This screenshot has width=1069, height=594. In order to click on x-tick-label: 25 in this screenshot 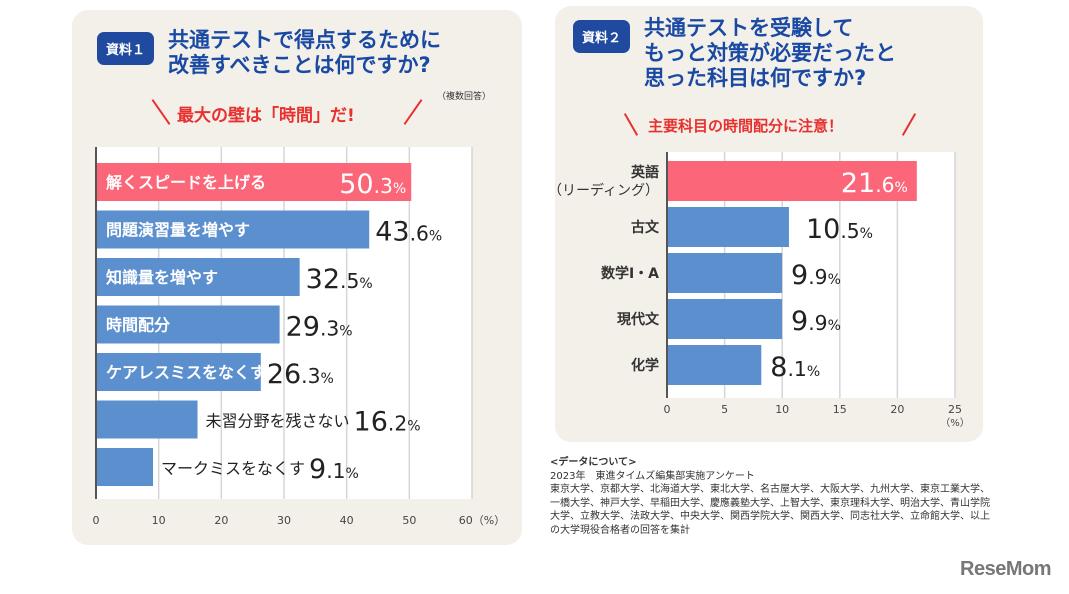, I will do `click(955, 409)`.